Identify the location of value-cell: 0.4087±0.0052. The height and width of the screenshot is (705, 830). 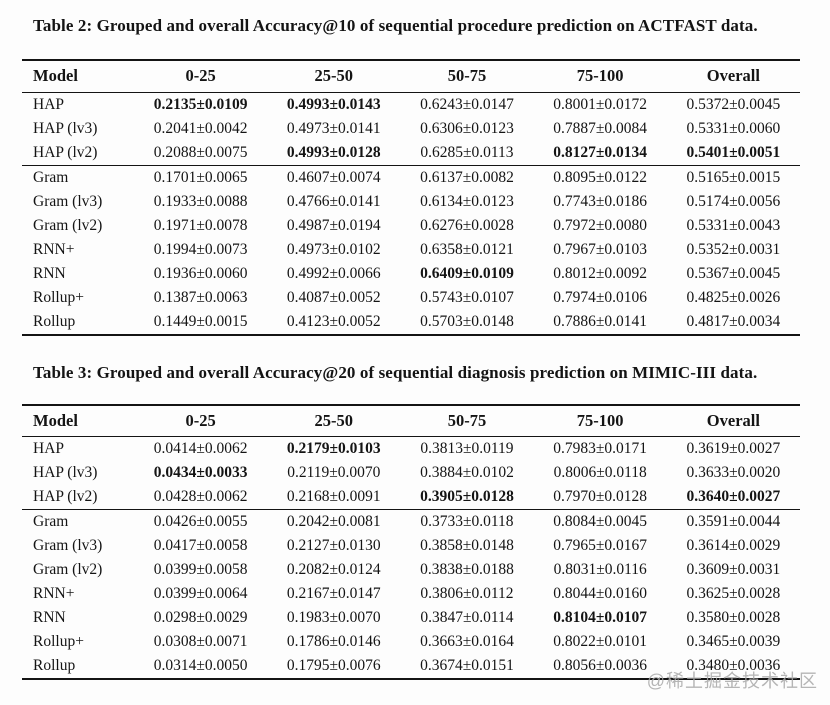
(333, 297).